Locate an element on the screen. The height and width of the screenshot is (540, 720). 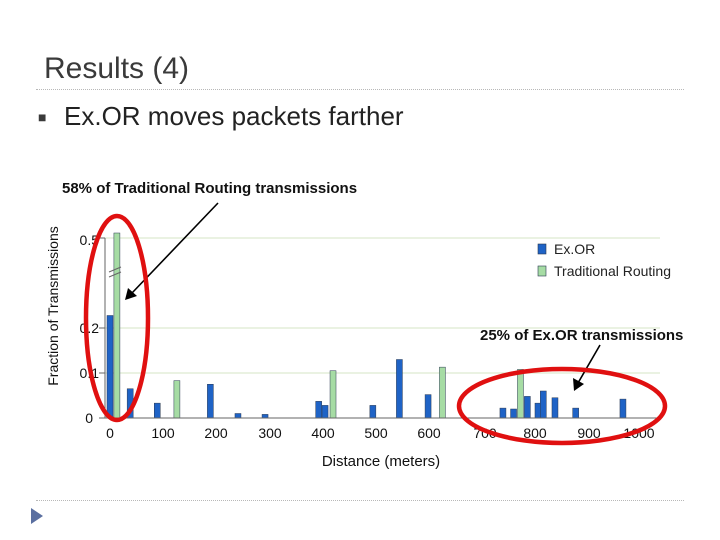
x-tick-label: 500 is located at coordinates (376, 433).